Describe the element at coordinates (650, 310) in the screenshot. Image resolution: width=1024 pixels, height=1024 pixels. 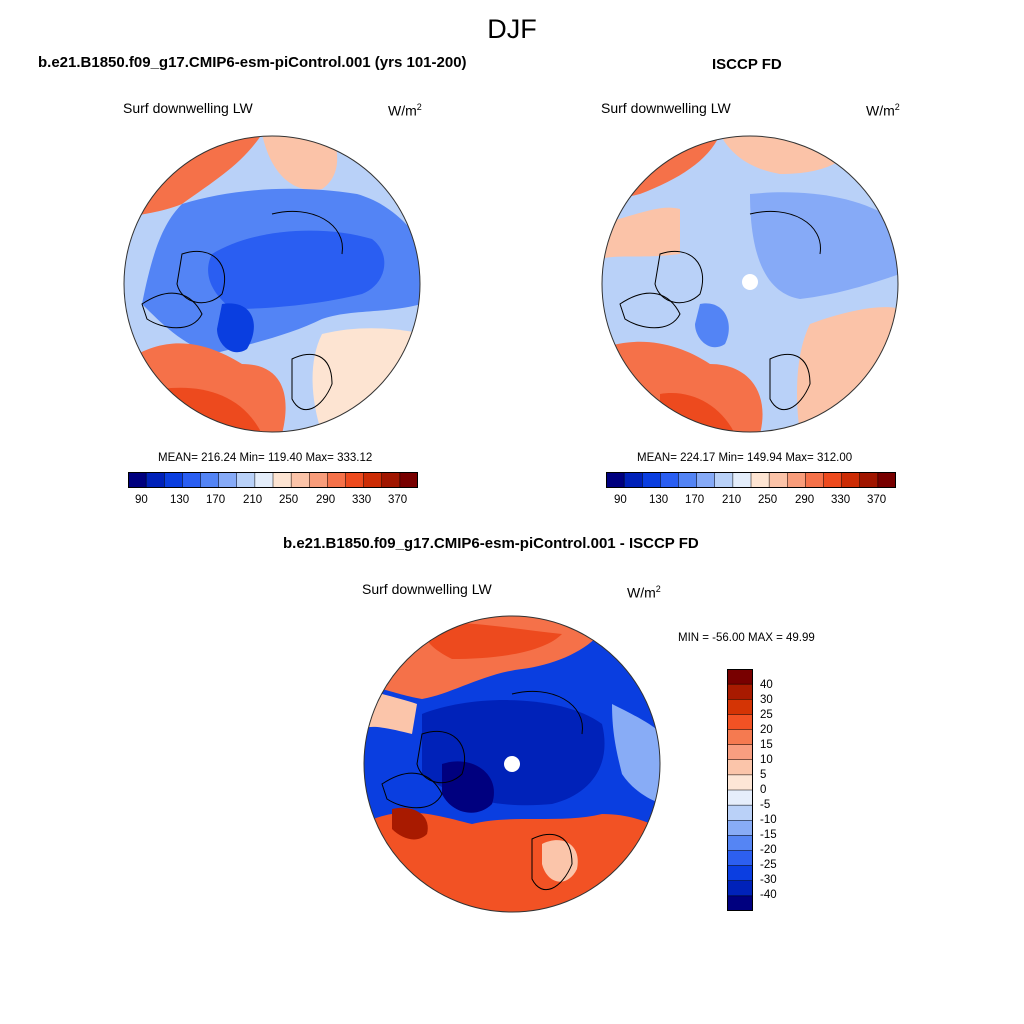
I see `obs-map-alaska-coast` at that location.